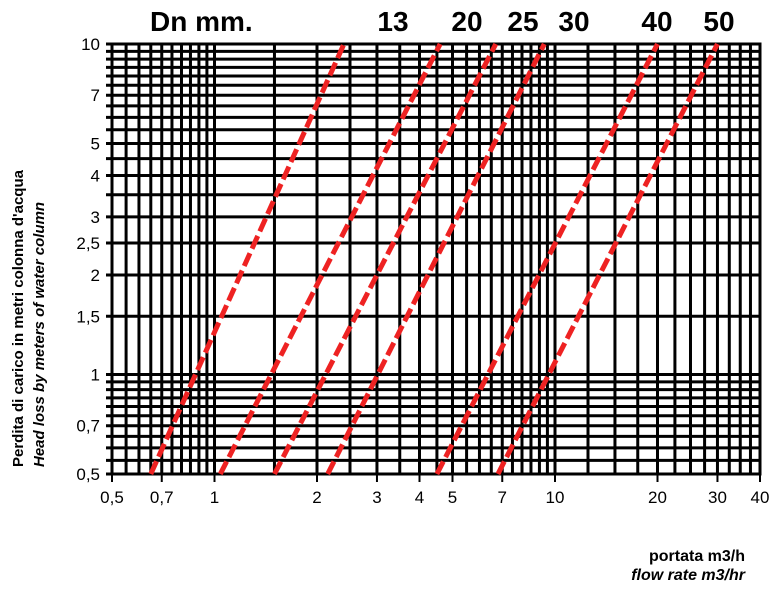 The image size is (773, 592). Describe the element at coordinates (688, 575) in the screenshot. I see `x-axis-label-en: flow rate m3/hr` at that location.